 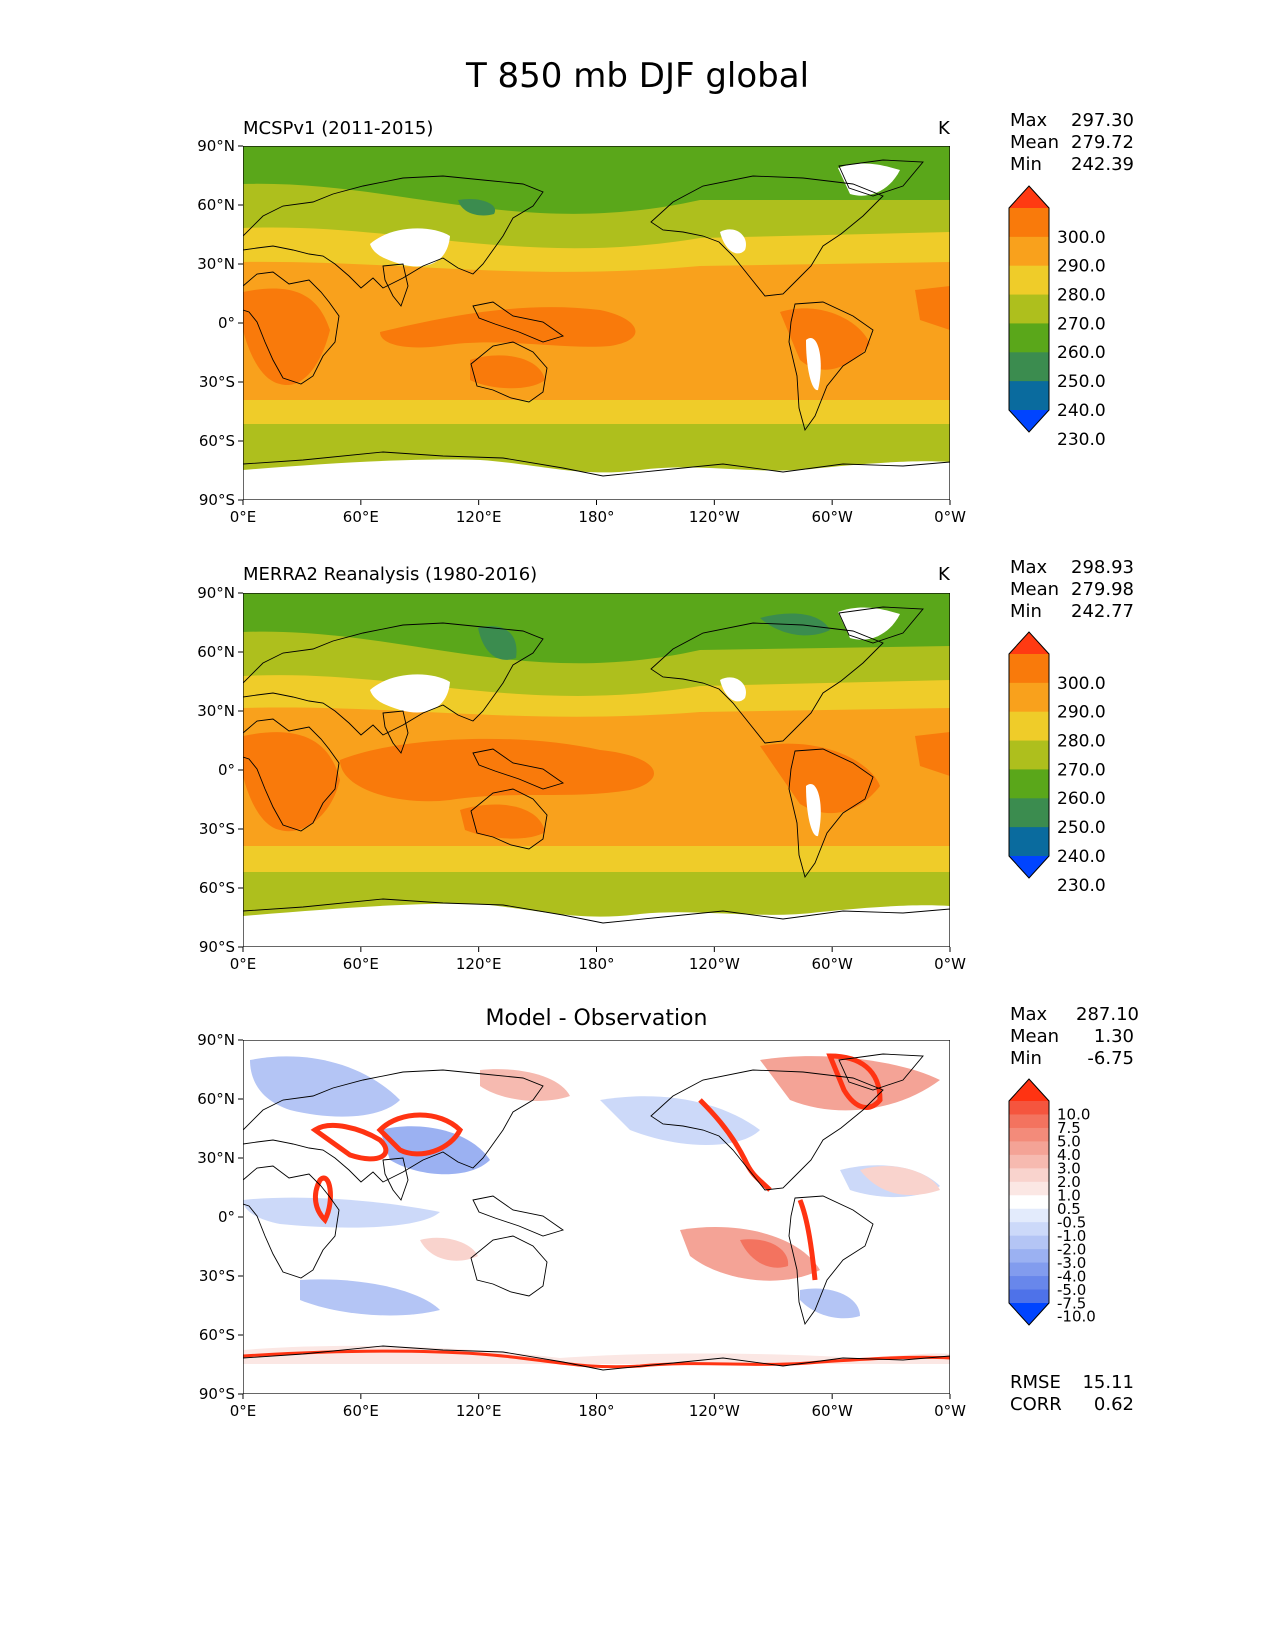 I want to click on colorbar-label: 2.0, so click(x=1069, y=1182).